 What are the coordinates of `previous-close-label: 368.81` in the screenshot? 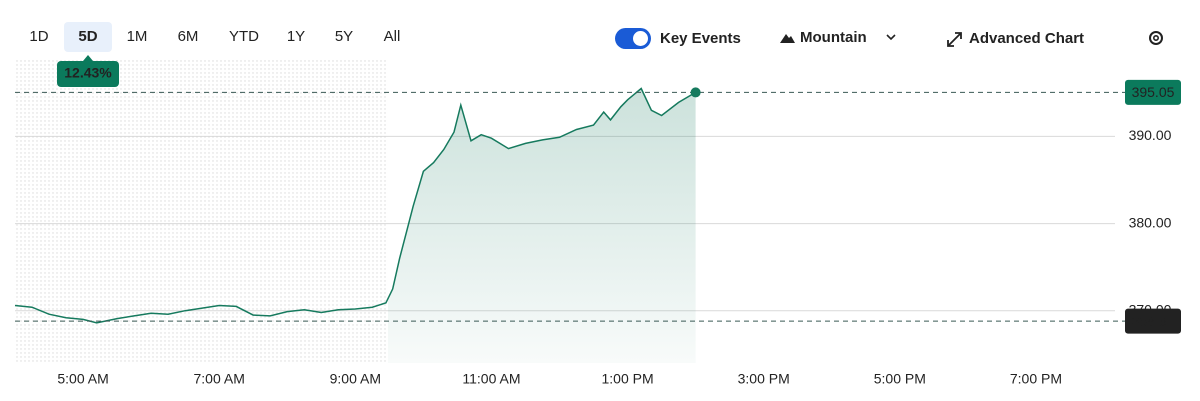 It's located at (1153, 321).